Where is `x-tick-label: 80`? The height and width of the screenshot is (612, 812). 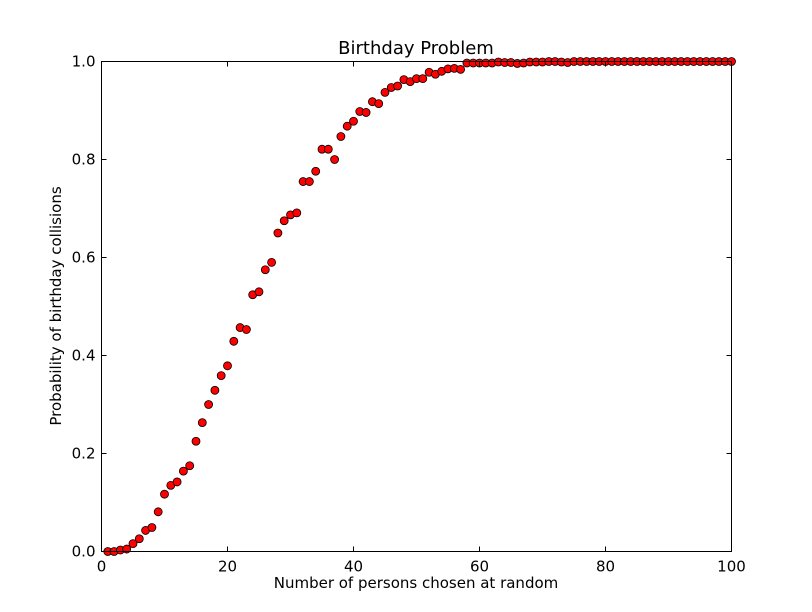 x-tick-label: 80 is located at coordinates (605, 567).